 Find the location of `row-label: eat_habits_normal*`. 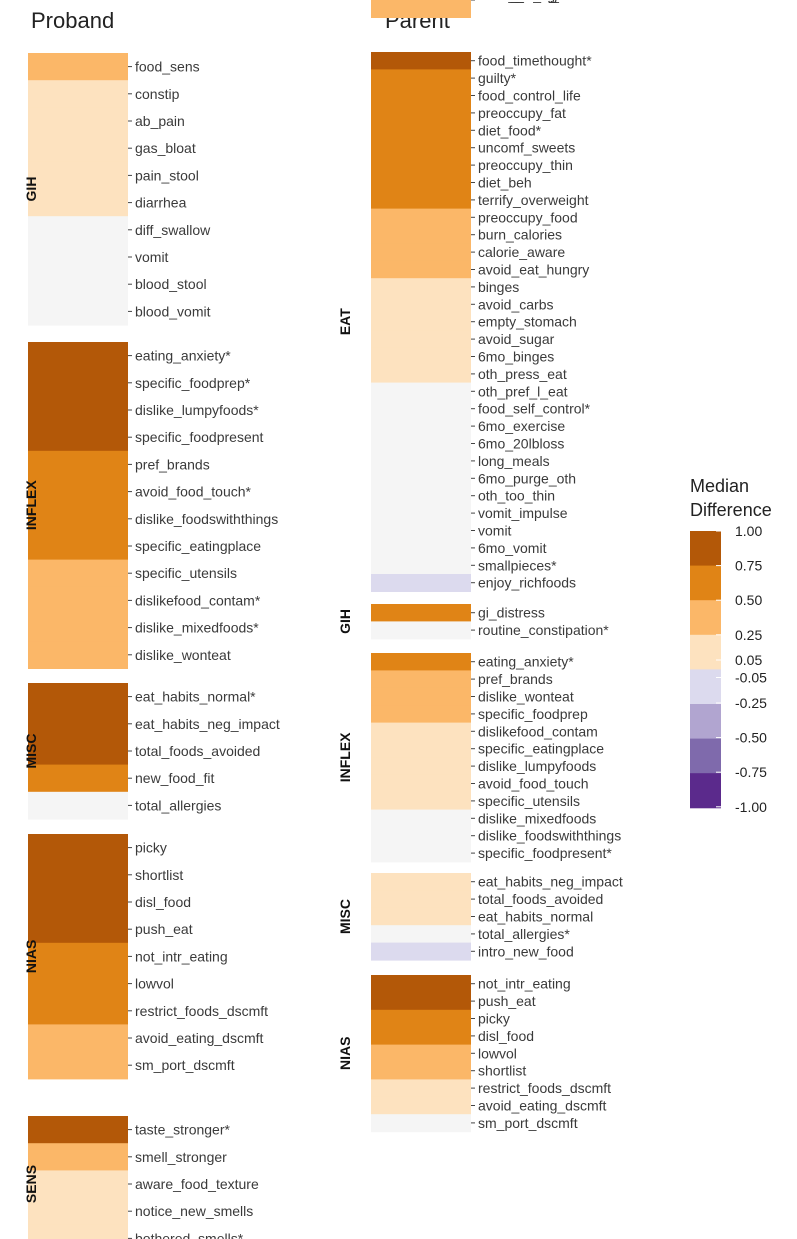

row-label: eat_habits_normal* is located at coordinates (195, 697).